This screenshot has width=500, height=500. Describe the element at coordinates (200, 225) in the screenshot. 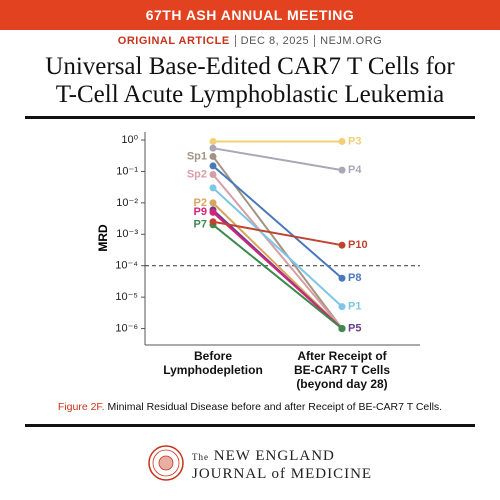

I see `series-label: P7` at that location.